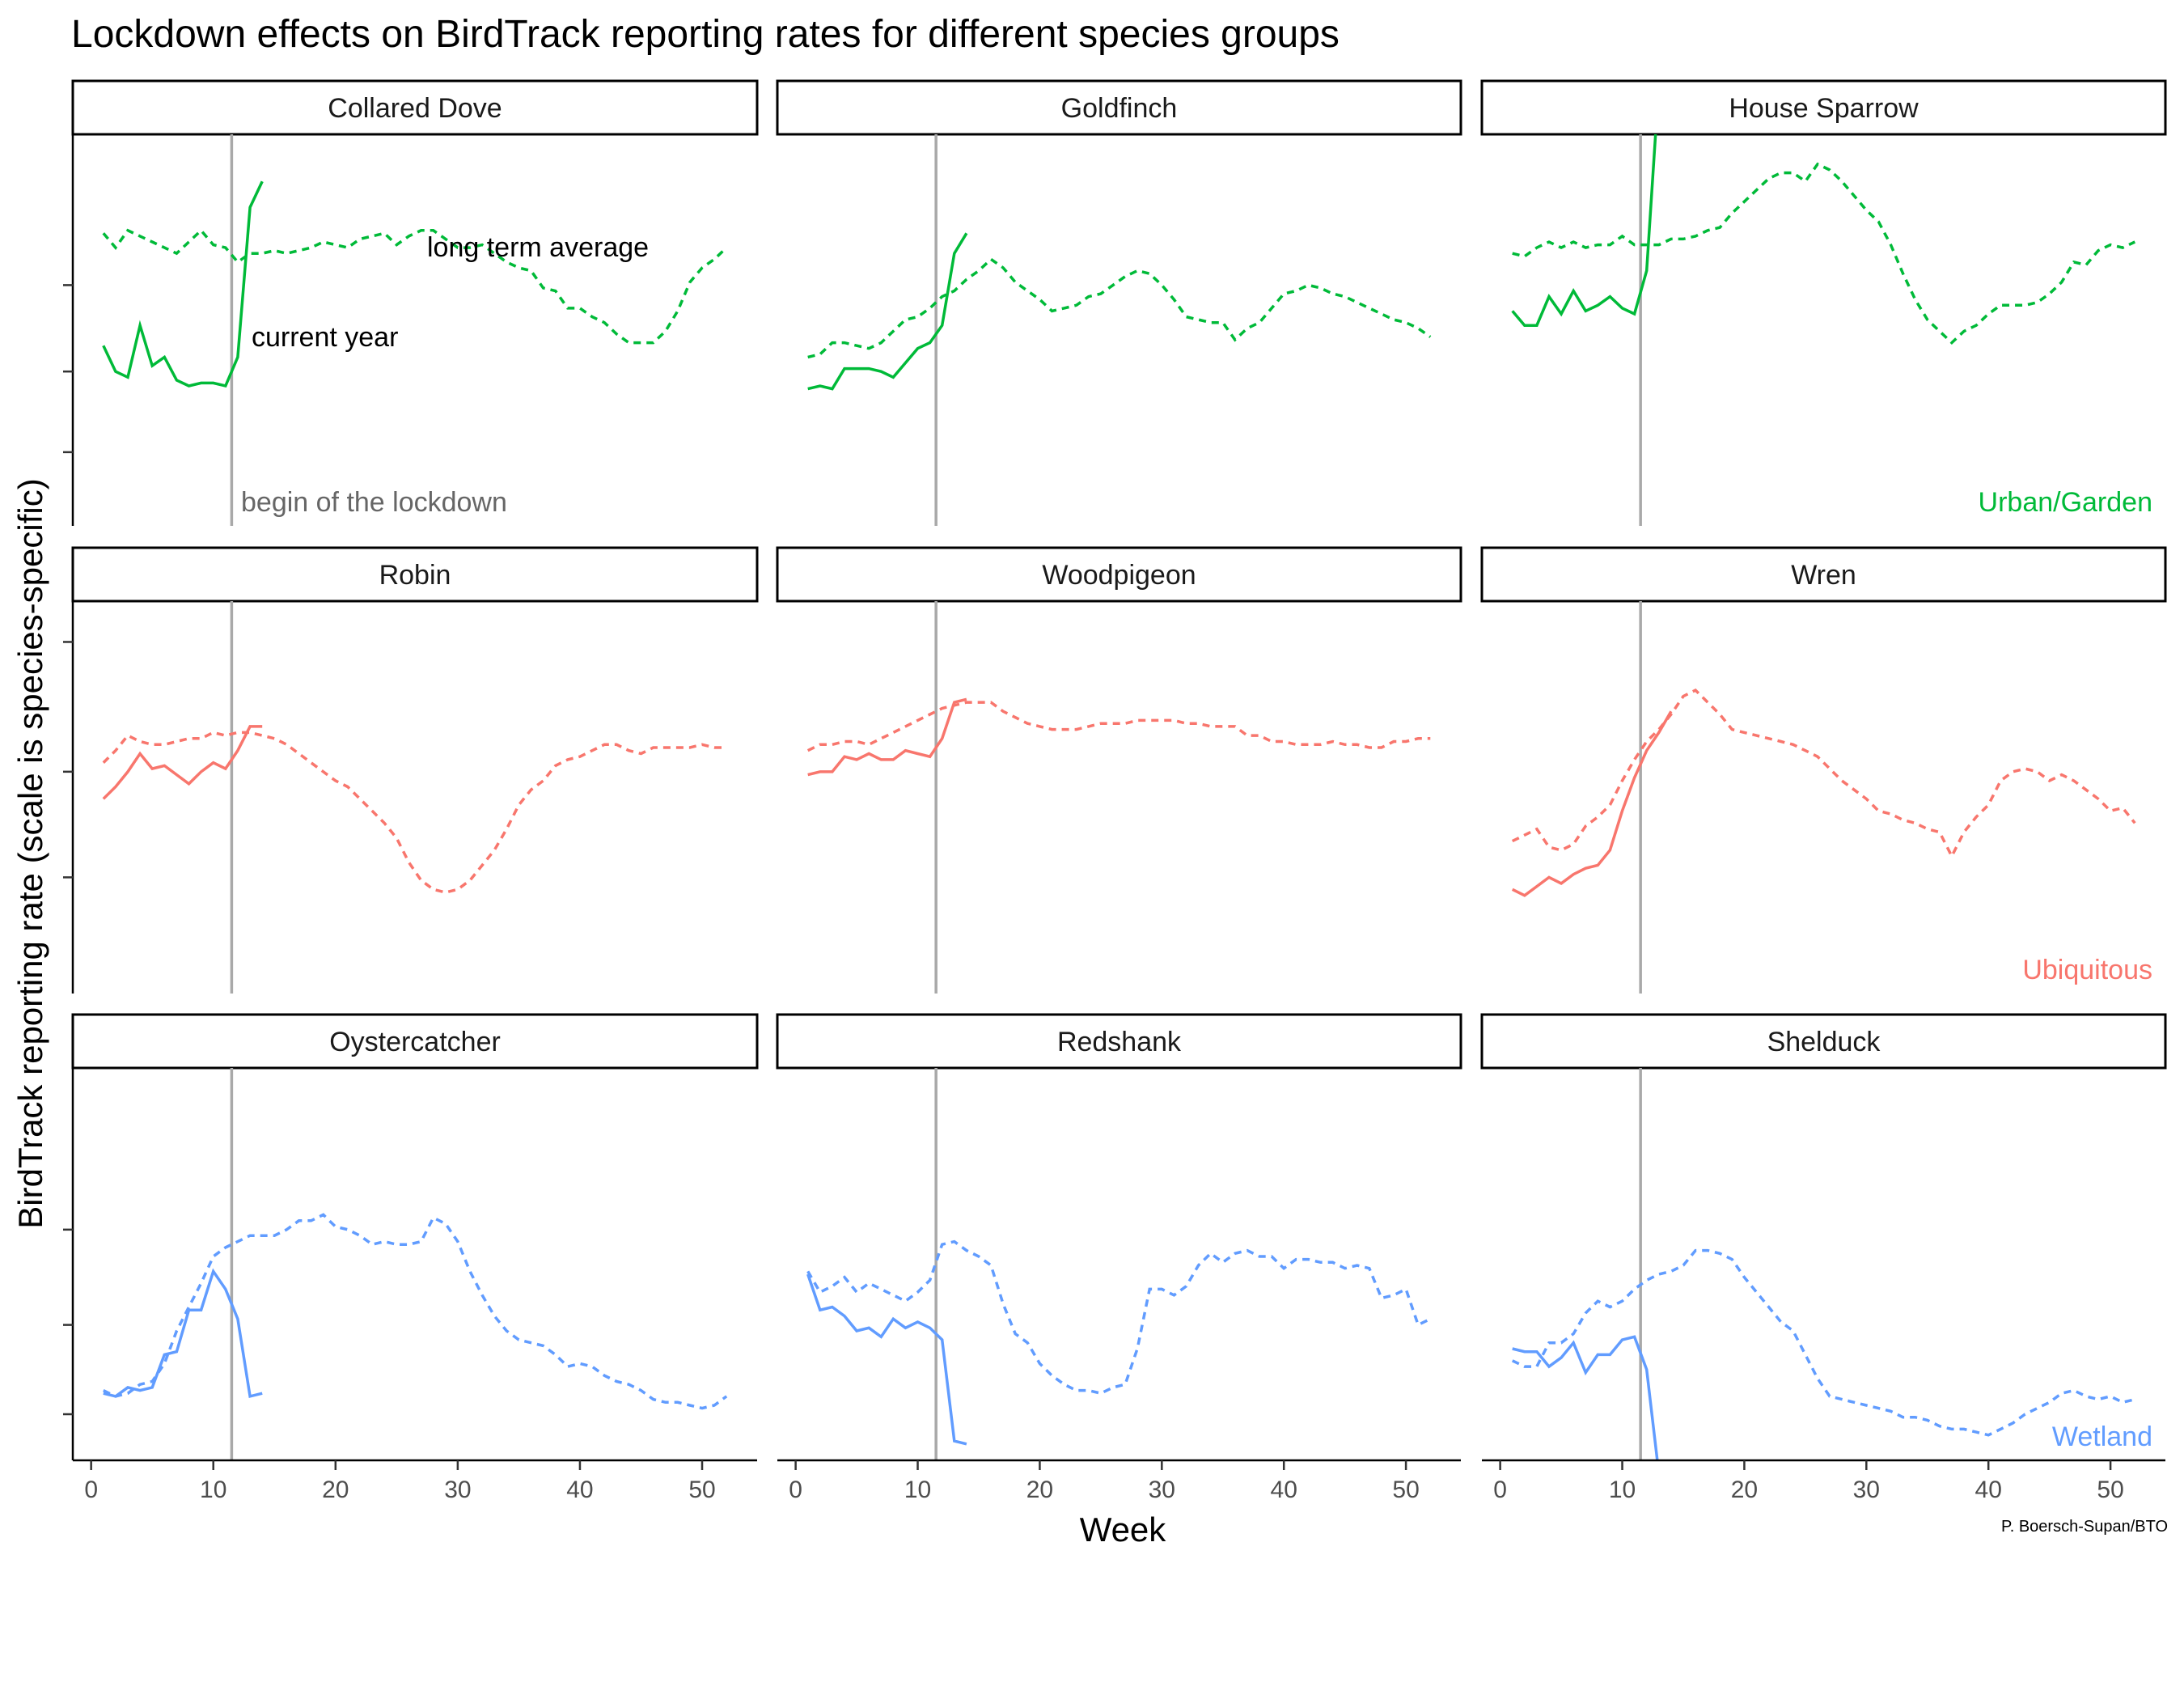  What do you see at coordinates (325, 337) in the screenshot?
I see `current-year-annotation: current year` at bounding box center [325, 337].